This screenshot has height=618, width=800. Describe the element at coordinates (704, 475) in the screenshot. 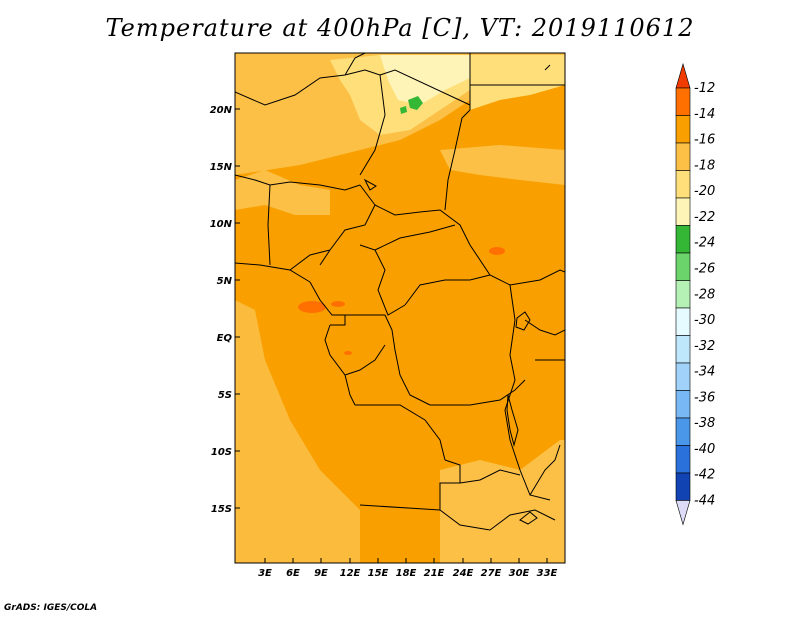

I see `colorbar-label: -42` at that location.